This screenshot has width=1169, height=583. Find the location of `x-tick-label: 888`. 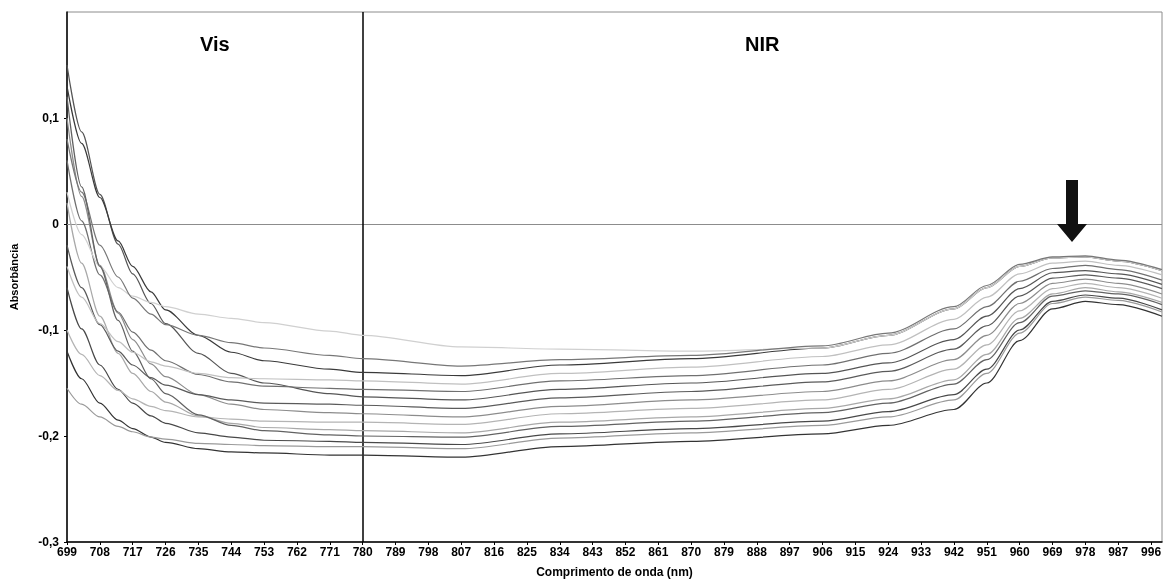

x-tick-label: 888 is located at coordinates (757, 552).